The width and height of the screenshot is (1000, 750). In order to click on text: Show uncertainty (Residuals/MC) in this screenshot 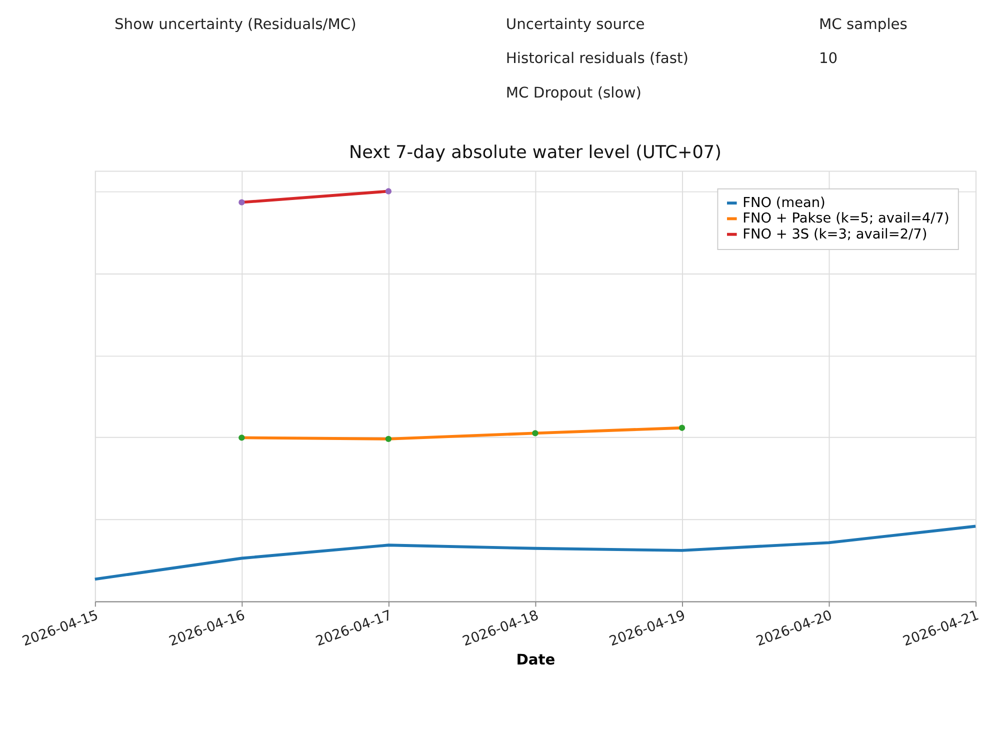, I will do `click(235, 24)`.